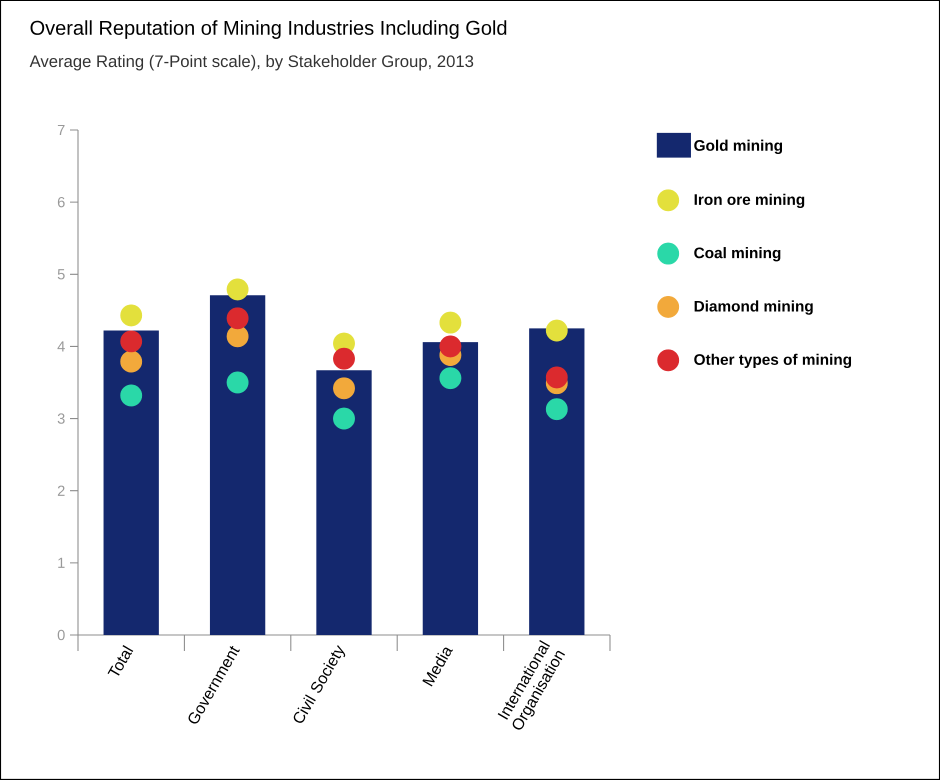 This screenshot has height=780, width=940. I want to click on legend-label: Diamond mining, so click(753, 307).